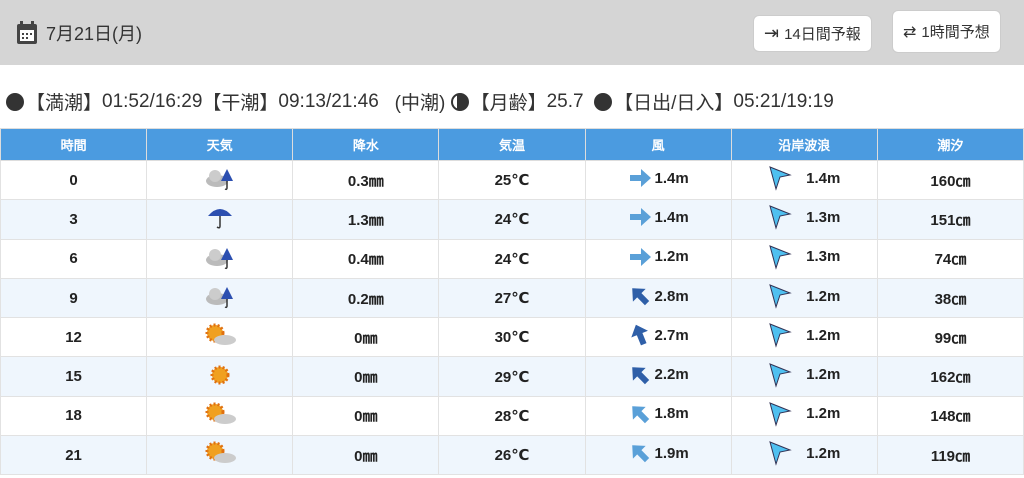 The width and height of the screenshot is (1024, 478). I want to click on moon-age-value: 25.7, so click(565, 101).